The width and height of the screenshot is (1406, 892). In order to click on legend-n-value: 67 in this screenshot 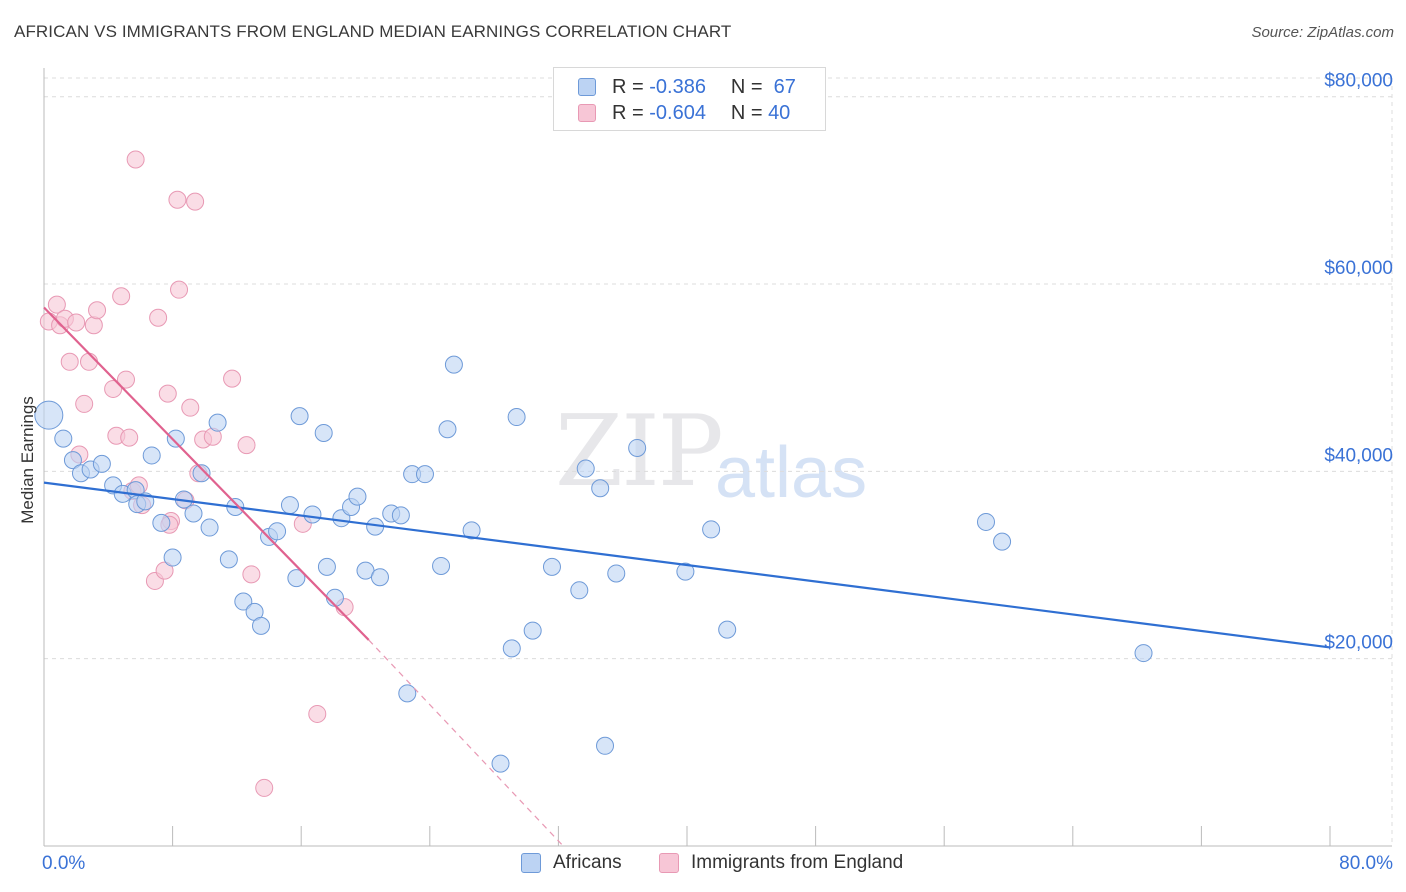, I will do `click(784, 86)`.